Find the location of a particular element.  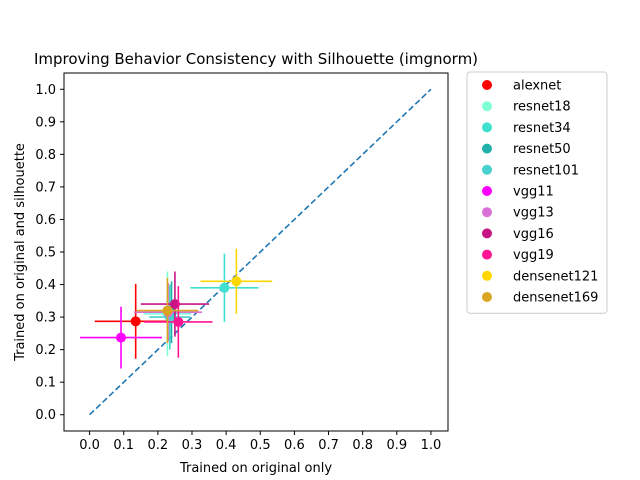

legend-item-resnet34: resnet34 is located at coordinates (526, 128).